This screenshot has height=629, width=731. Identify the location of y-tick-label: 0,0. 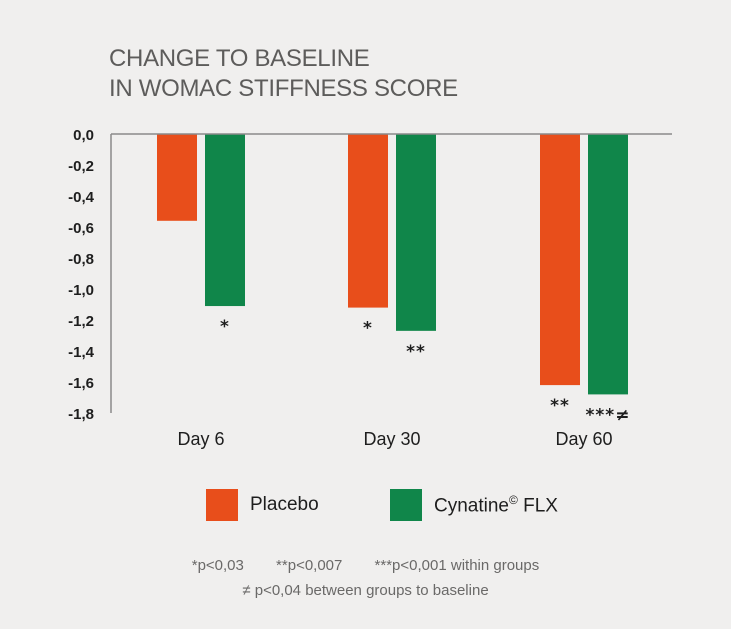
(83, 135).